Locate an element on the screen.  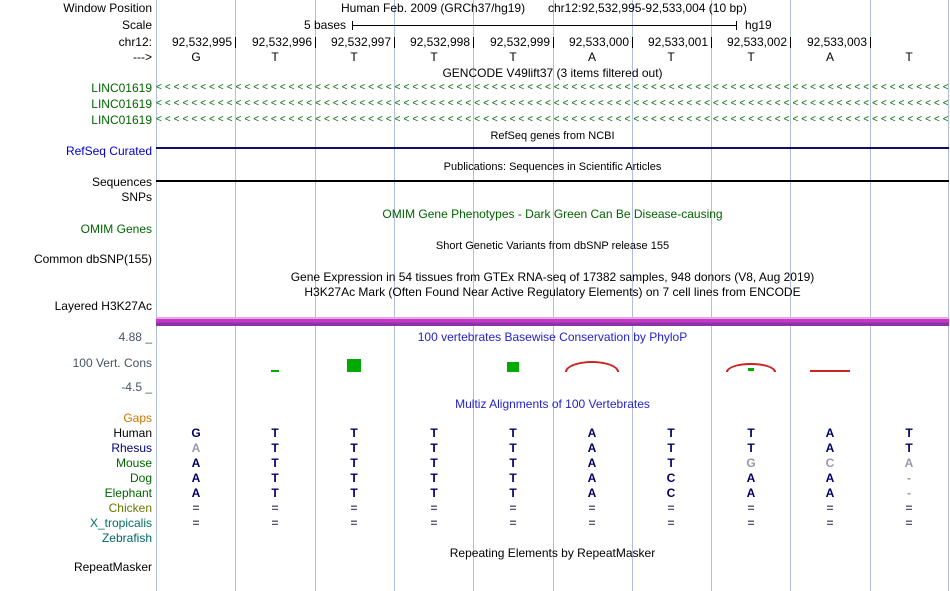
h3k27ac-signal-bar is located at coordinates (552, 321).